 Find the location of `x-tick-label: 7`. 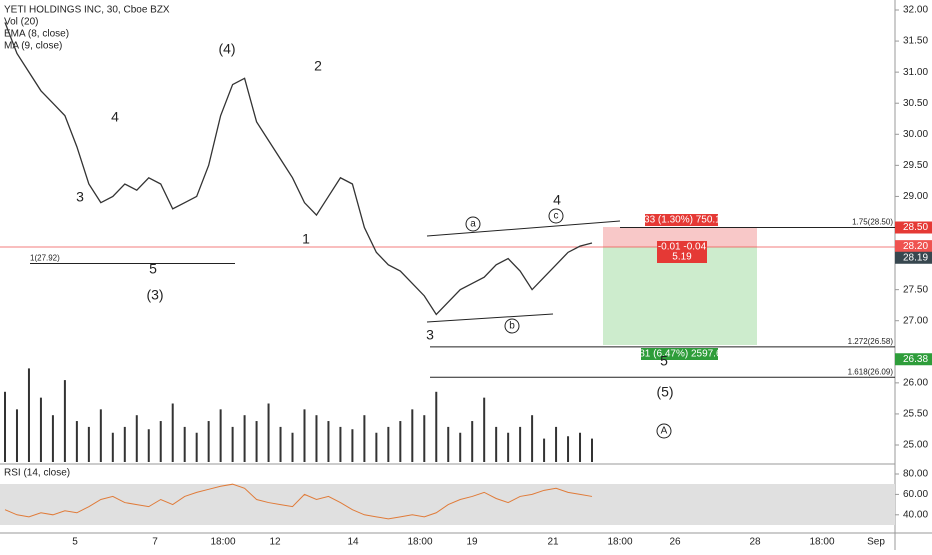

x-tick-label: 7 is located at coordinates (155, 542).